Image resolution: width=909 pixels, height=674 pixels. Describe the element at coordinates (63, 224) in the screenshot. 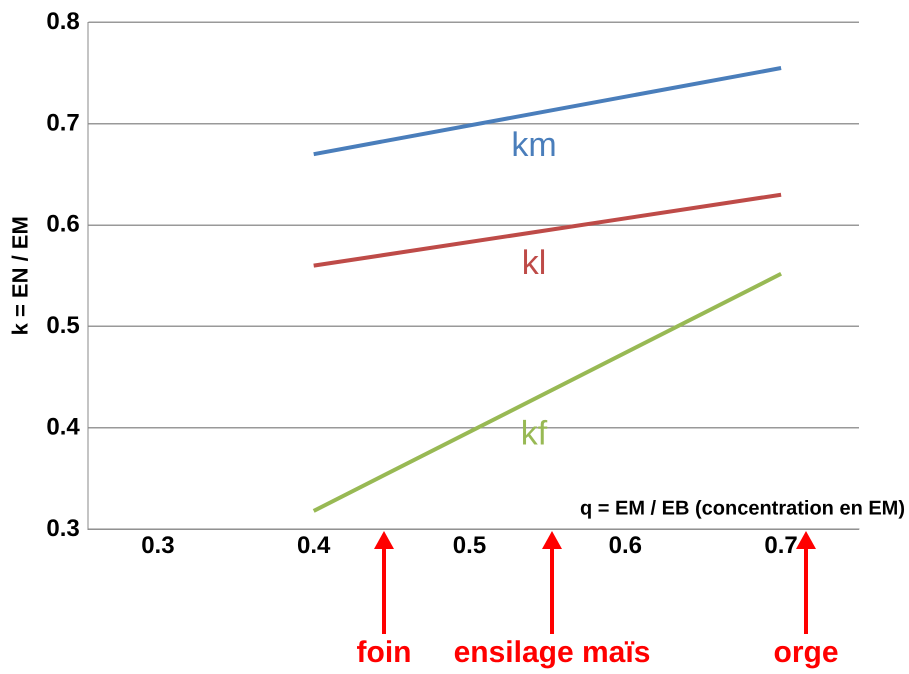

I see `y-tick-label: 0.6` at that location.